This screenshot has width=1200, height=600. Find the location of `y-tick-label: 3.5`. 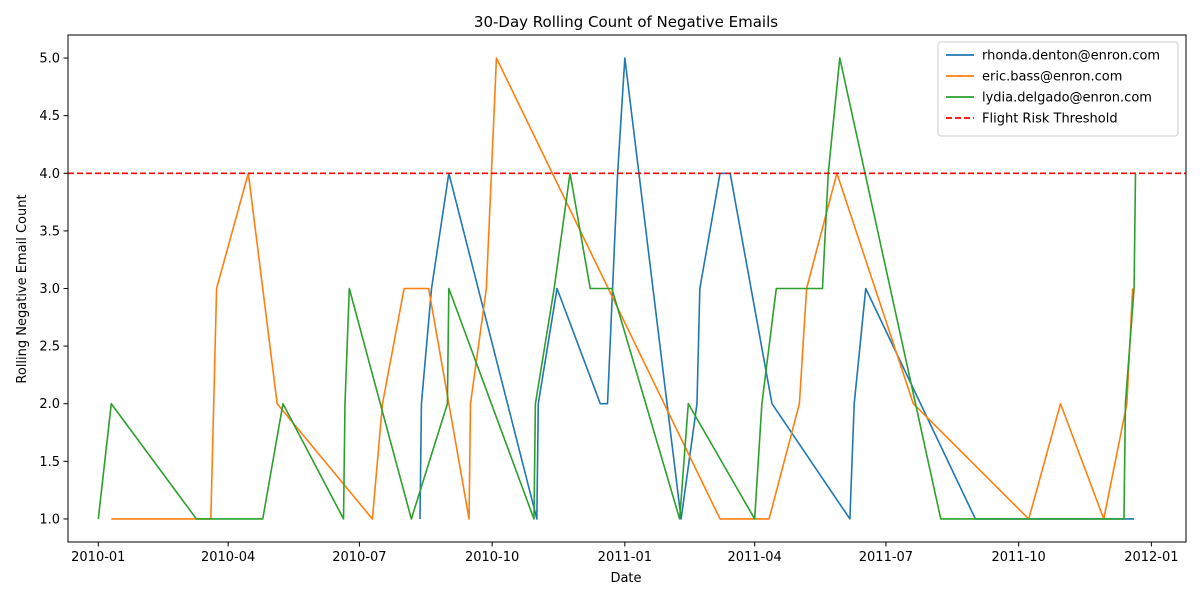

y-tick-label: 3.5 is located at coordinates (49, 231).